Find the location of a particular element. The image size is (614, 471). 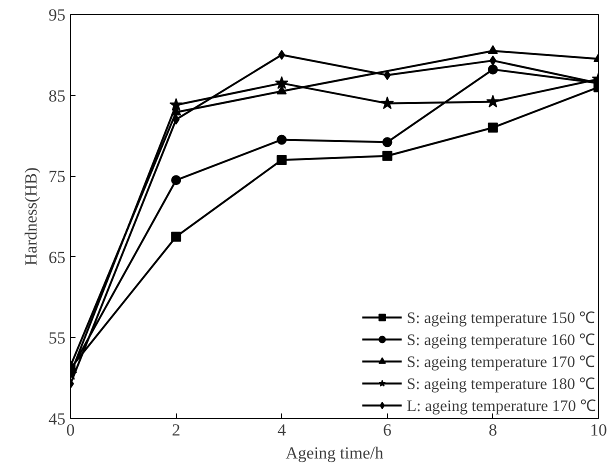

legend-label: S: ageing temperature 160 ℃ is located at coordinates (501, 340).